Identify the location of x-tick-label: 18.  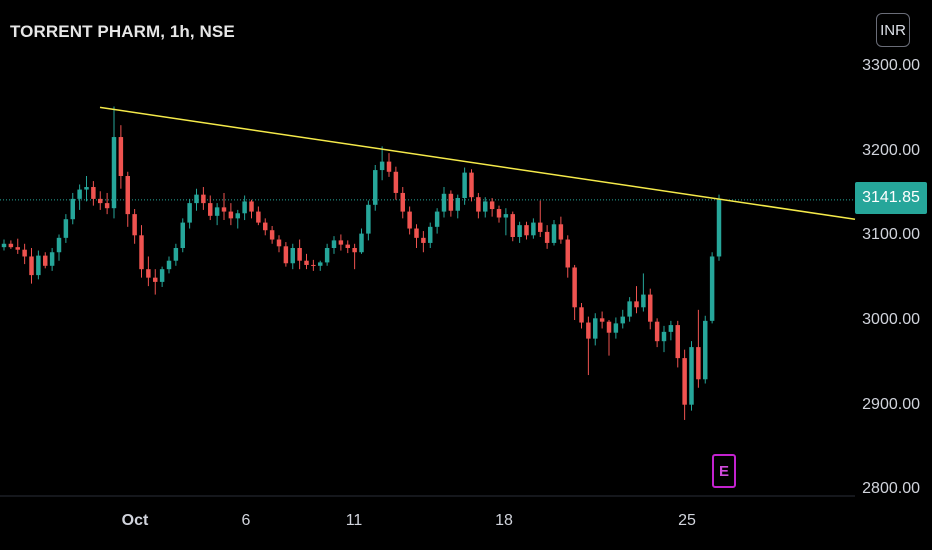
(504, 520).